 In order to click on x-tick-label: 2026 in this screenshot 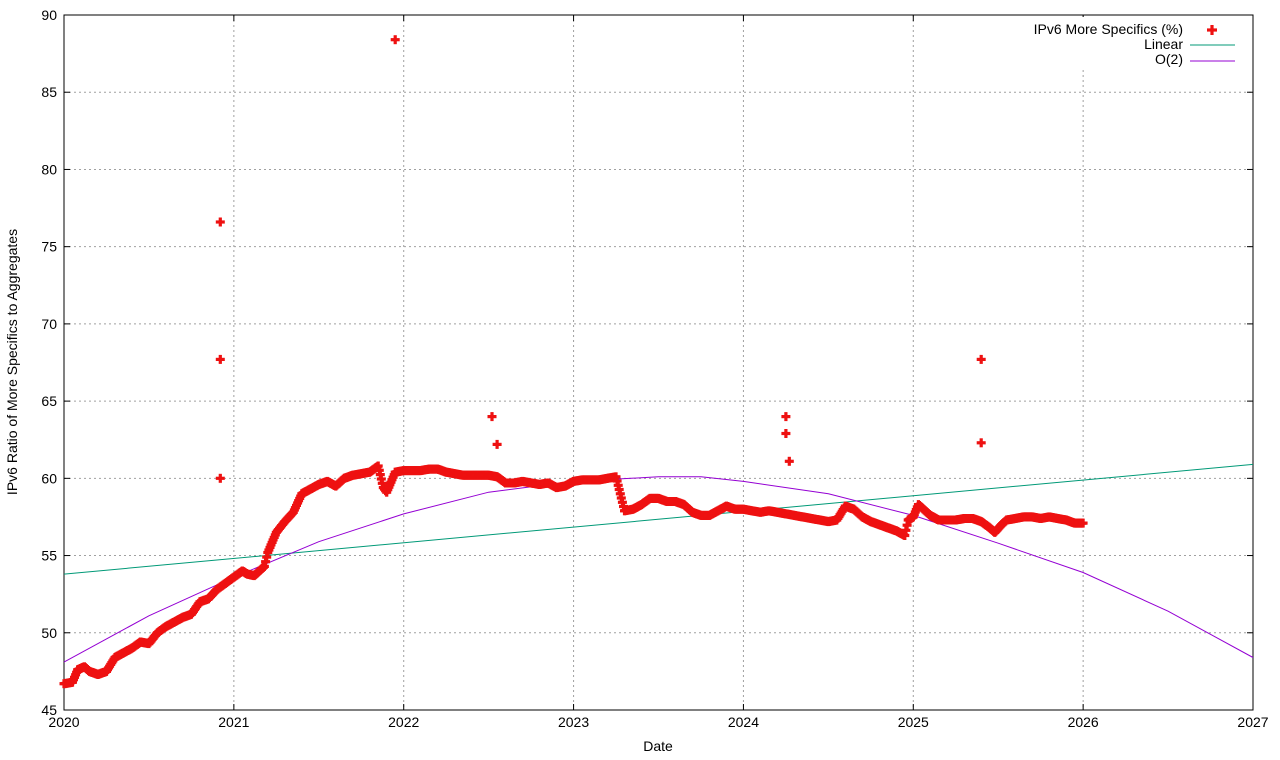, I will do `click(1083, 722)`.